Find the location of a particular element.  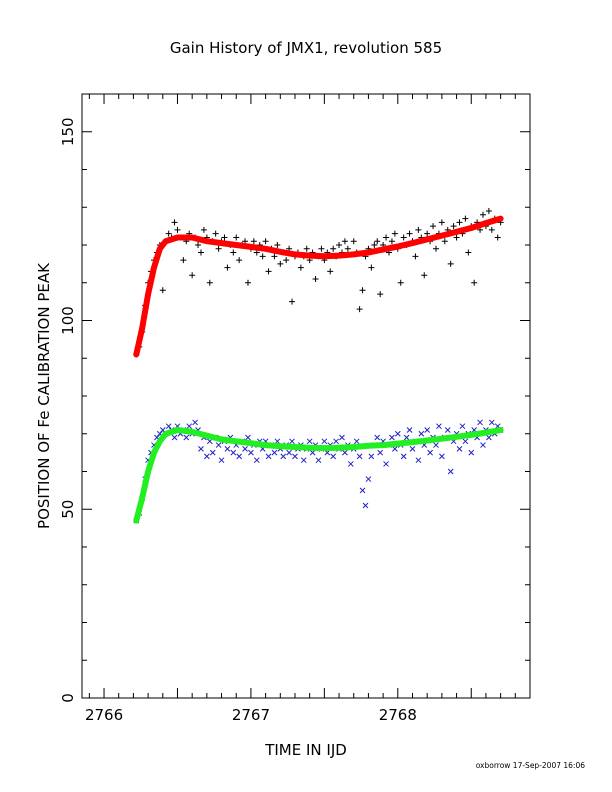

footer-stamp: oxborrow 17-Sep-2007 16:06 is located at coordinates (531, 765).